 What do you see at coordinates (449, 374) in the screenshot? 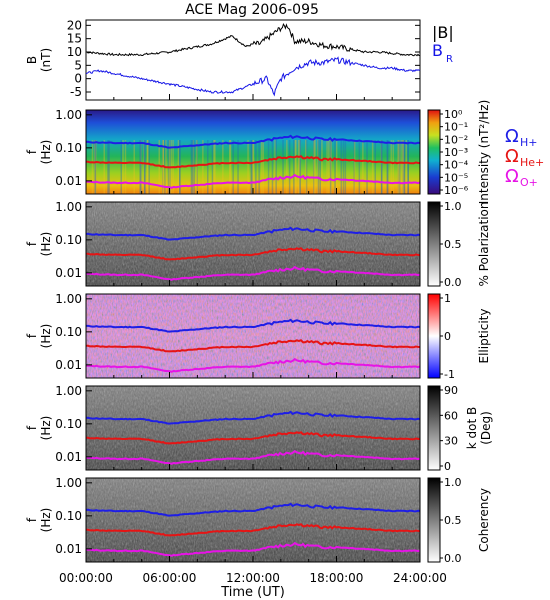
I see `ellipticity-colorbar-tick-label: -1` at bounding box center [449, 374].